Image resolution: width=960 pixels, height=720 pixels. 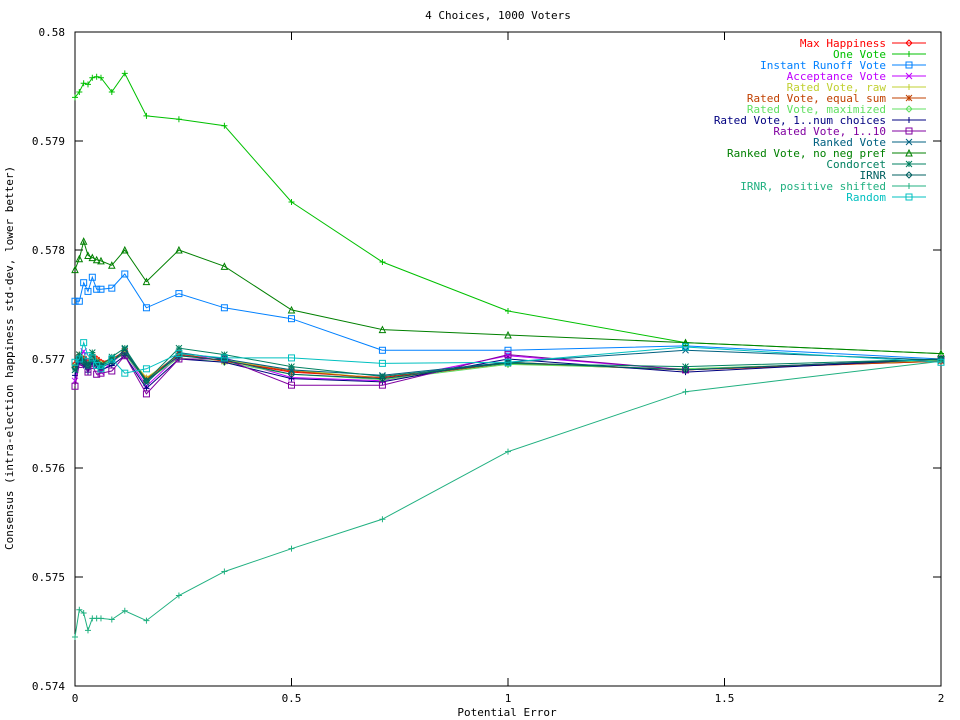 I want to click on y-tick-label: 0.576, so click(x=48, y=468).